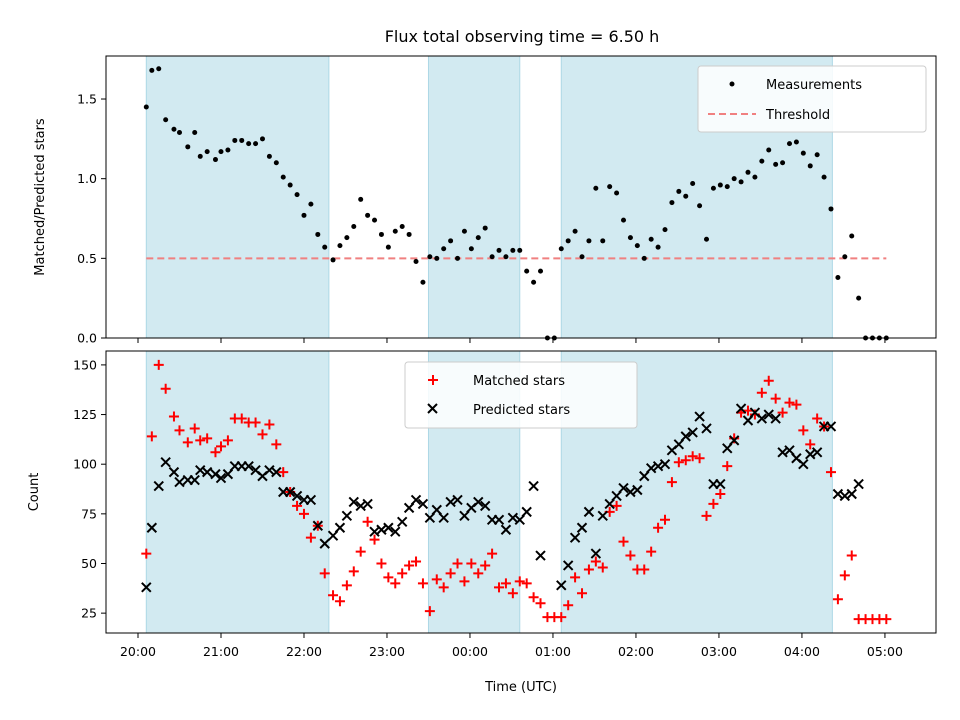 Image resolution: width=960 pixels, height=720 pixels. Describe the element at coordinates (85, 464) in the screenshot. I see `y-tick-label: 100` at that location.